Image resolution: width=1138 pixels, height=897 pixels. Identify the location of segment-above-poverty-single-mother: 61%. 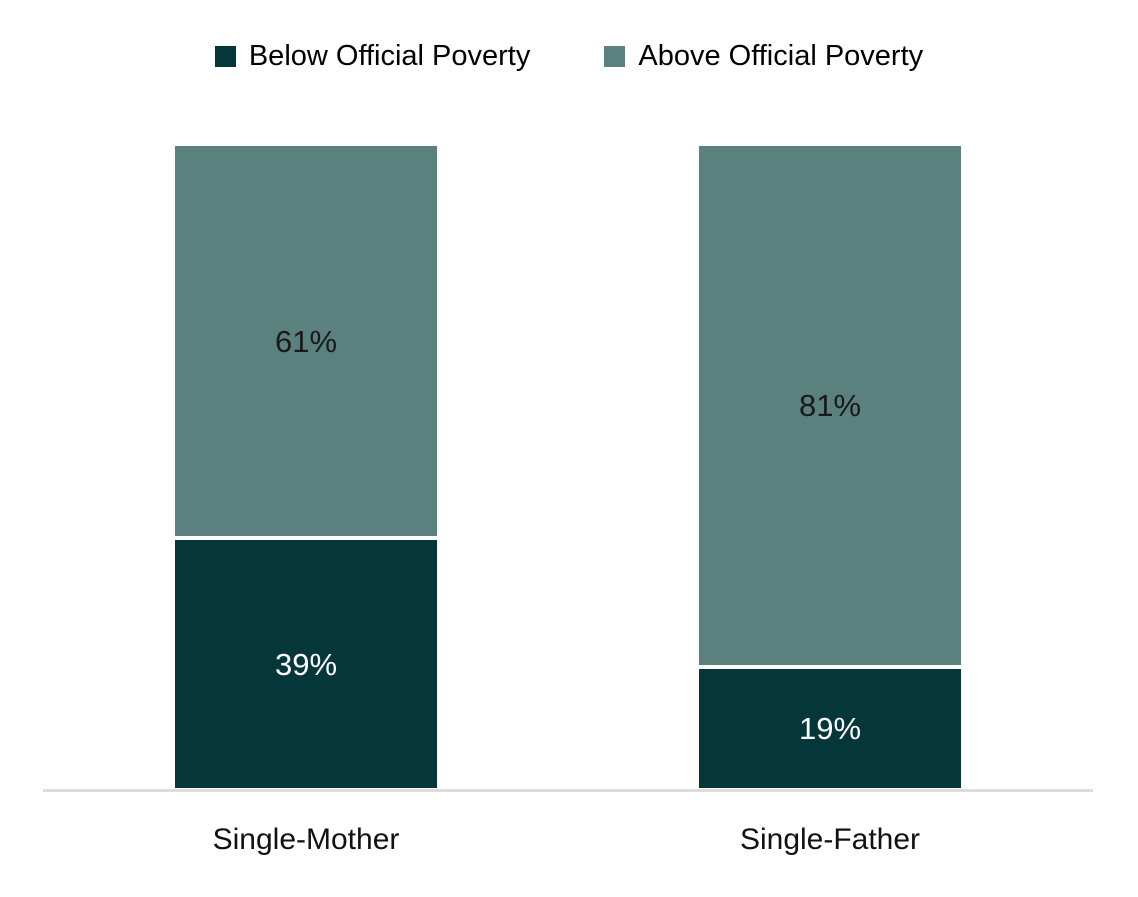
(306, 341).